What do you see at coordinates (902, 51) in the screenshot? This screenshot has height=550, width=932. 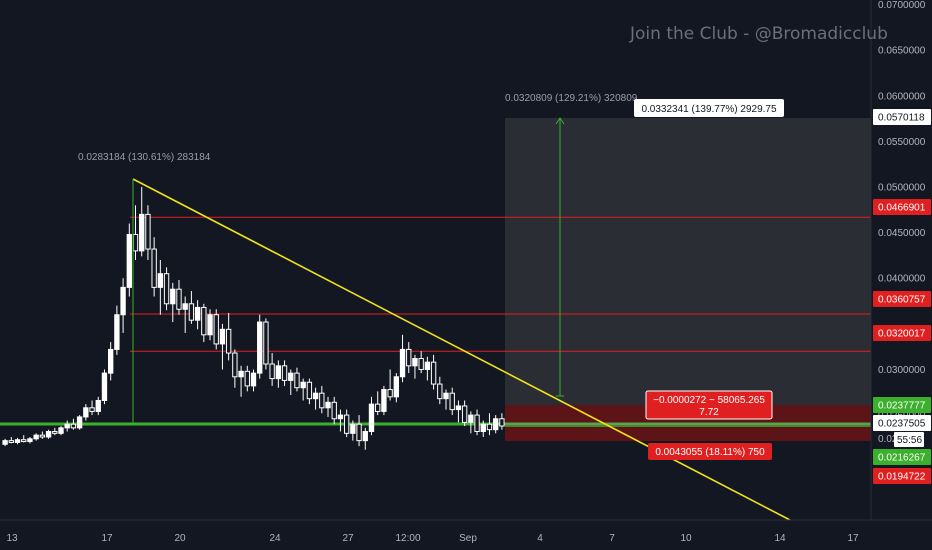 I see `price-tick-label: 0.0650000` at bounding box center [902, 51].